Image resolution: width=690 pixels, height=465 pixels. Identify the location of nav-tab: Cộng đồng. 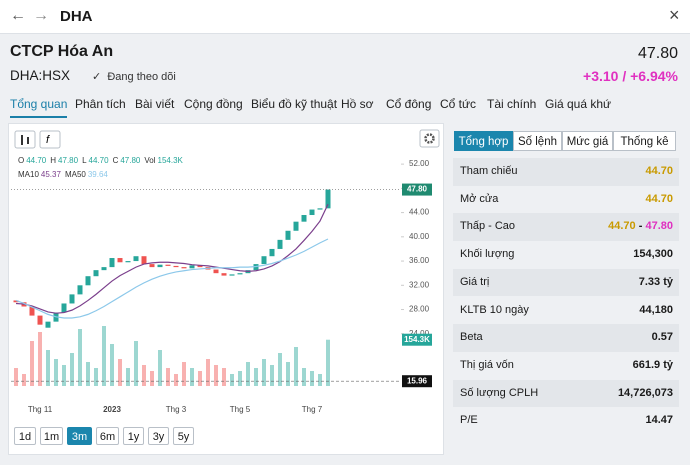
(213, 104).